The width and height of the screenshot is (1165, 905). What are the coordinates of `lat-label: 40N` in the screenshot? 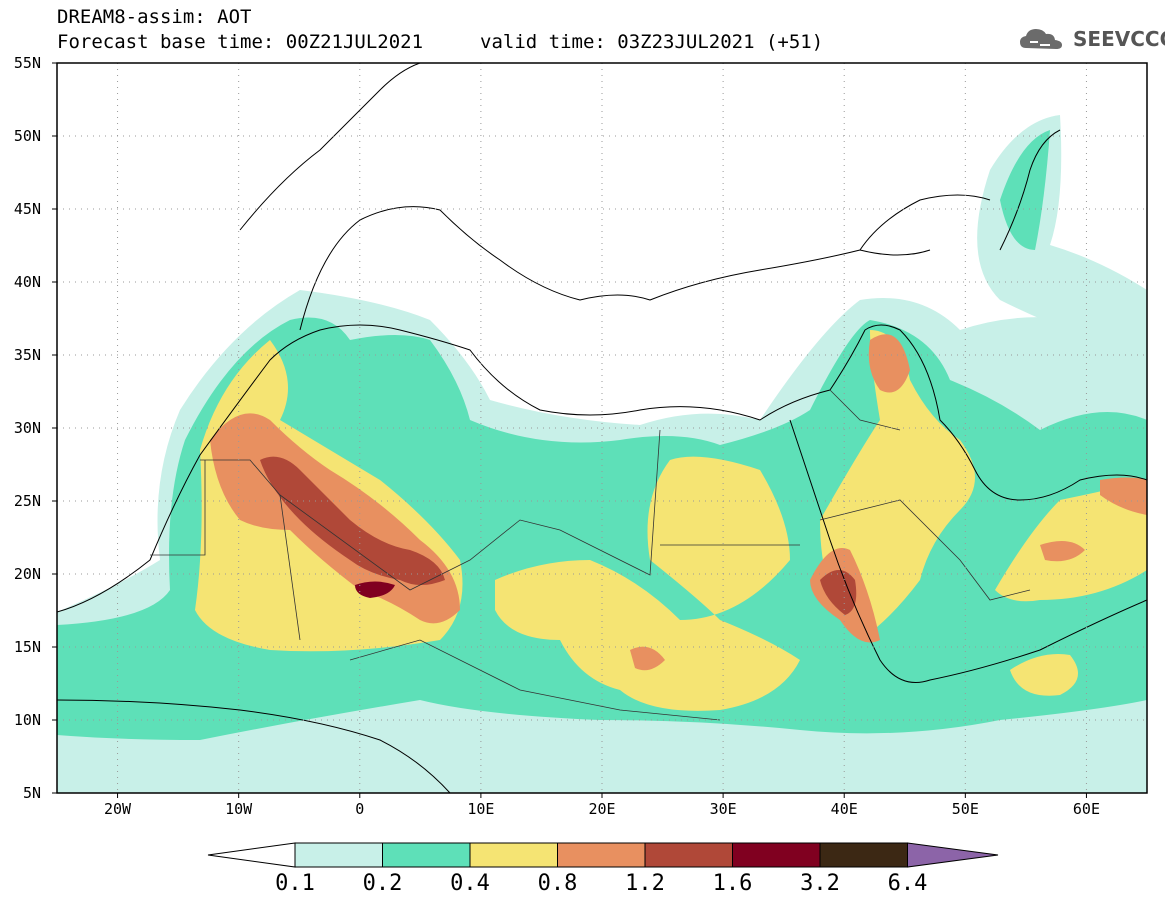 It's located at (27, 282).